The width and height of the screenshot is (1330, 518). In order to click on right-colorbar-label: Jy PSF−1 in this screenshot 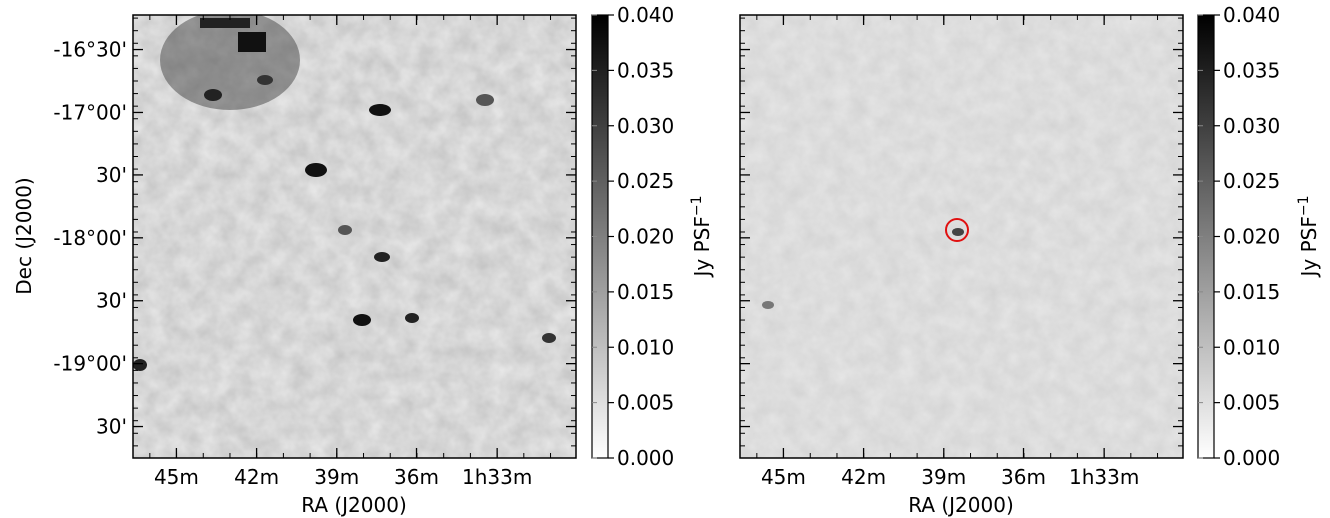, I will do `click(1308, 237)`.